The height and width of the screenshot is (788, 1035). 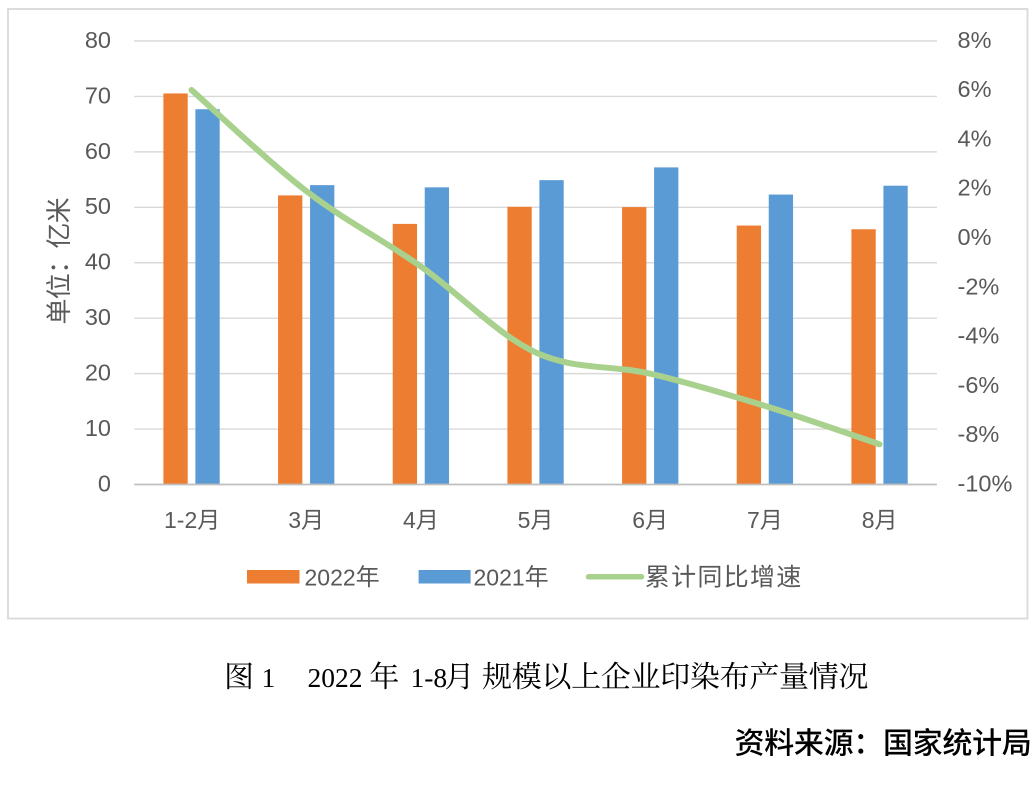 I want to click on svg-text: 0, so click(x=104, y=483).